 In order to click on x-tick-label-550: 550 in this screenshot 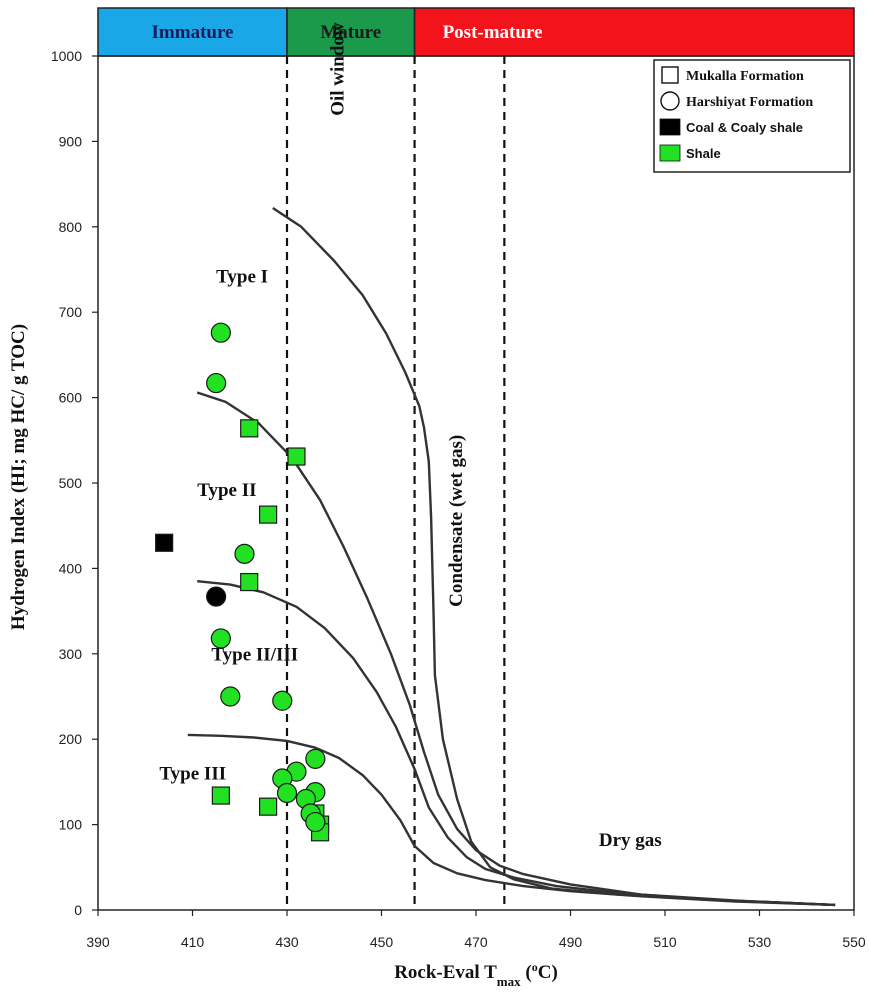, I will do `click(854, 942)`.